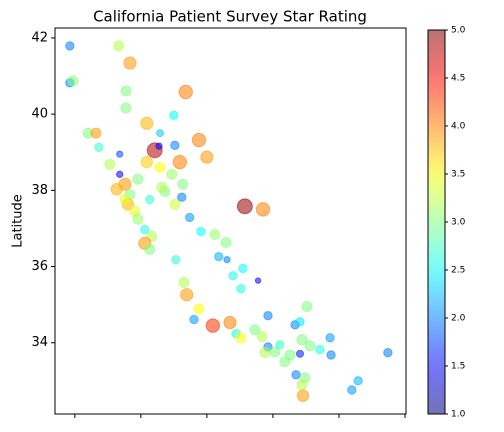 This screenshot has height=432, width=504. What do you see at coordinates (458, 319) in the screenshot?
I see `colorbar-tick-label: 2.0` at bounding box center [458, 319].